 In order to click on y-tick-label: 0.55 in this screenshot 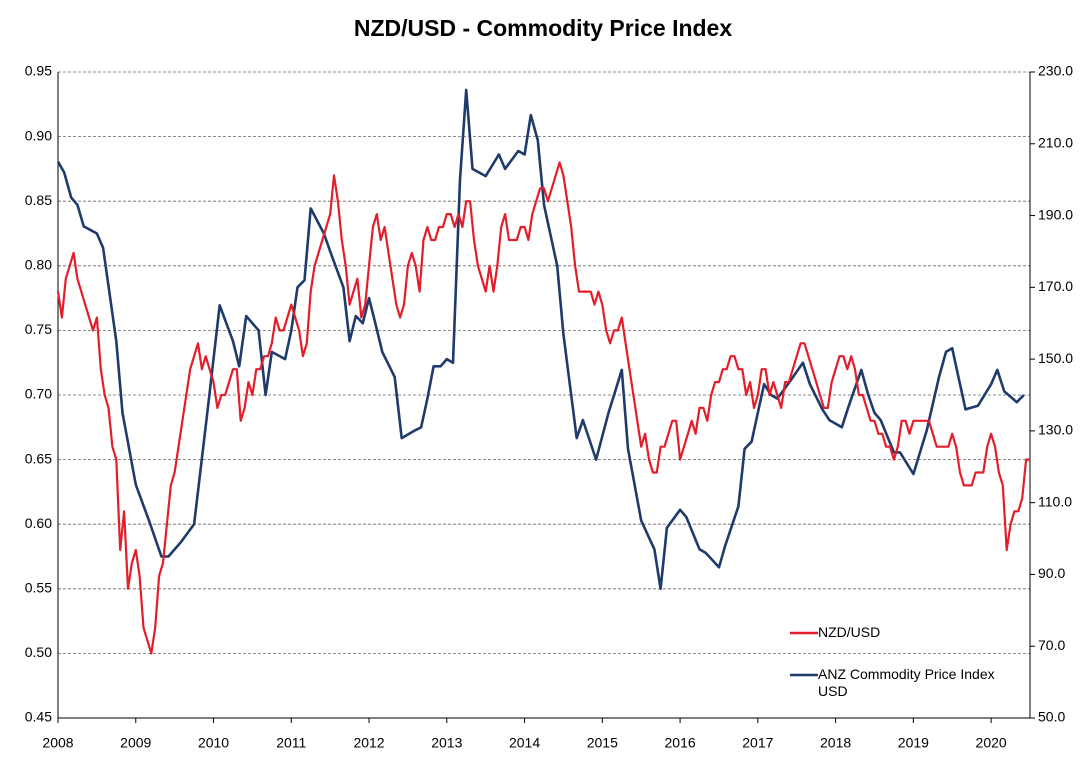, I will do `click(38, 588)`.